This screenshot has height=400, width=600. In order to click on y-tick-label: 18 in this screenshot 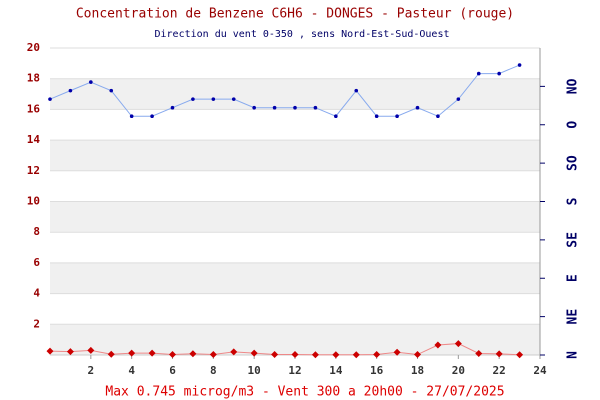, I will do `click(33, 78)`.